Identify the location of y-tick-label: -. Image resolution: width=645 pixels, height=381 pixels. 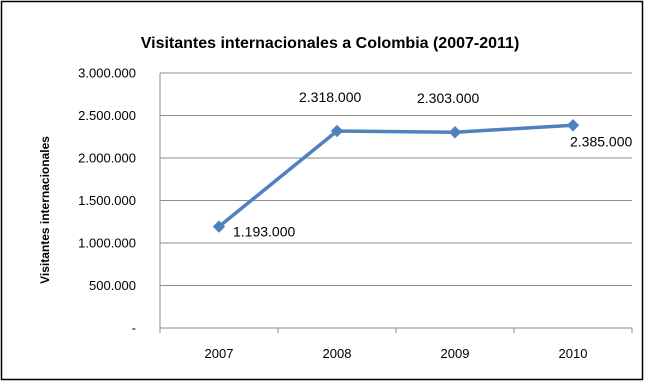
(134, 328).